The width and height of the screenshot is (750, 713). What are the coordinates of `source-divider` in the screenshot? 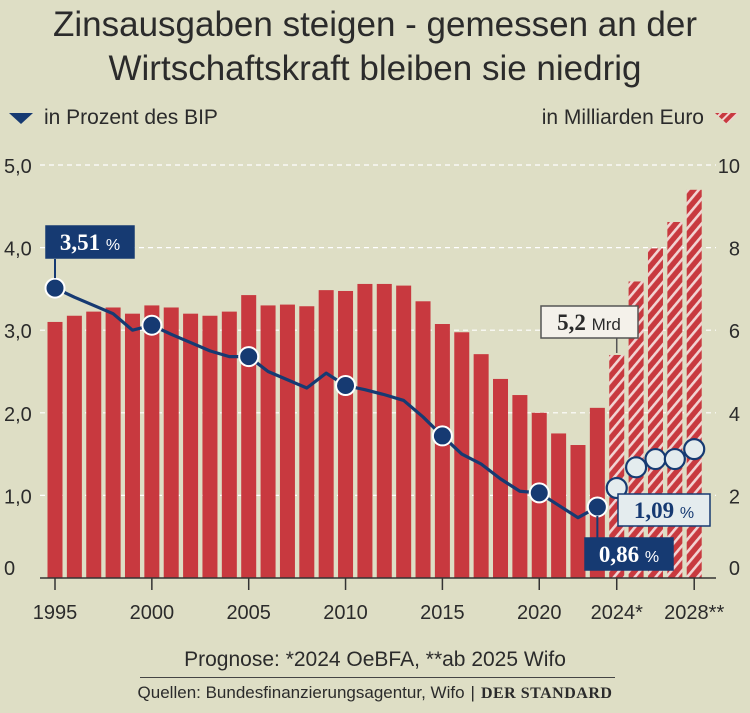 It's located at (377, 677).